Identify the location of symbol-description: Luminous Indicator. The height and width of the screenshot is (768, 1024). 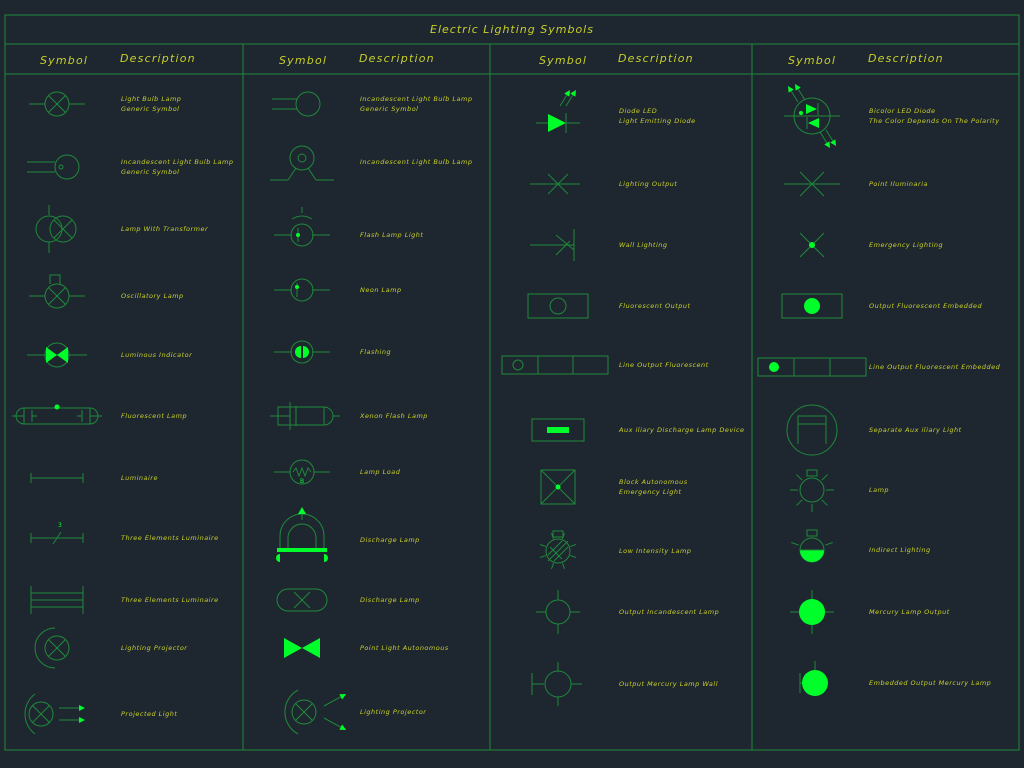
(157, 355).